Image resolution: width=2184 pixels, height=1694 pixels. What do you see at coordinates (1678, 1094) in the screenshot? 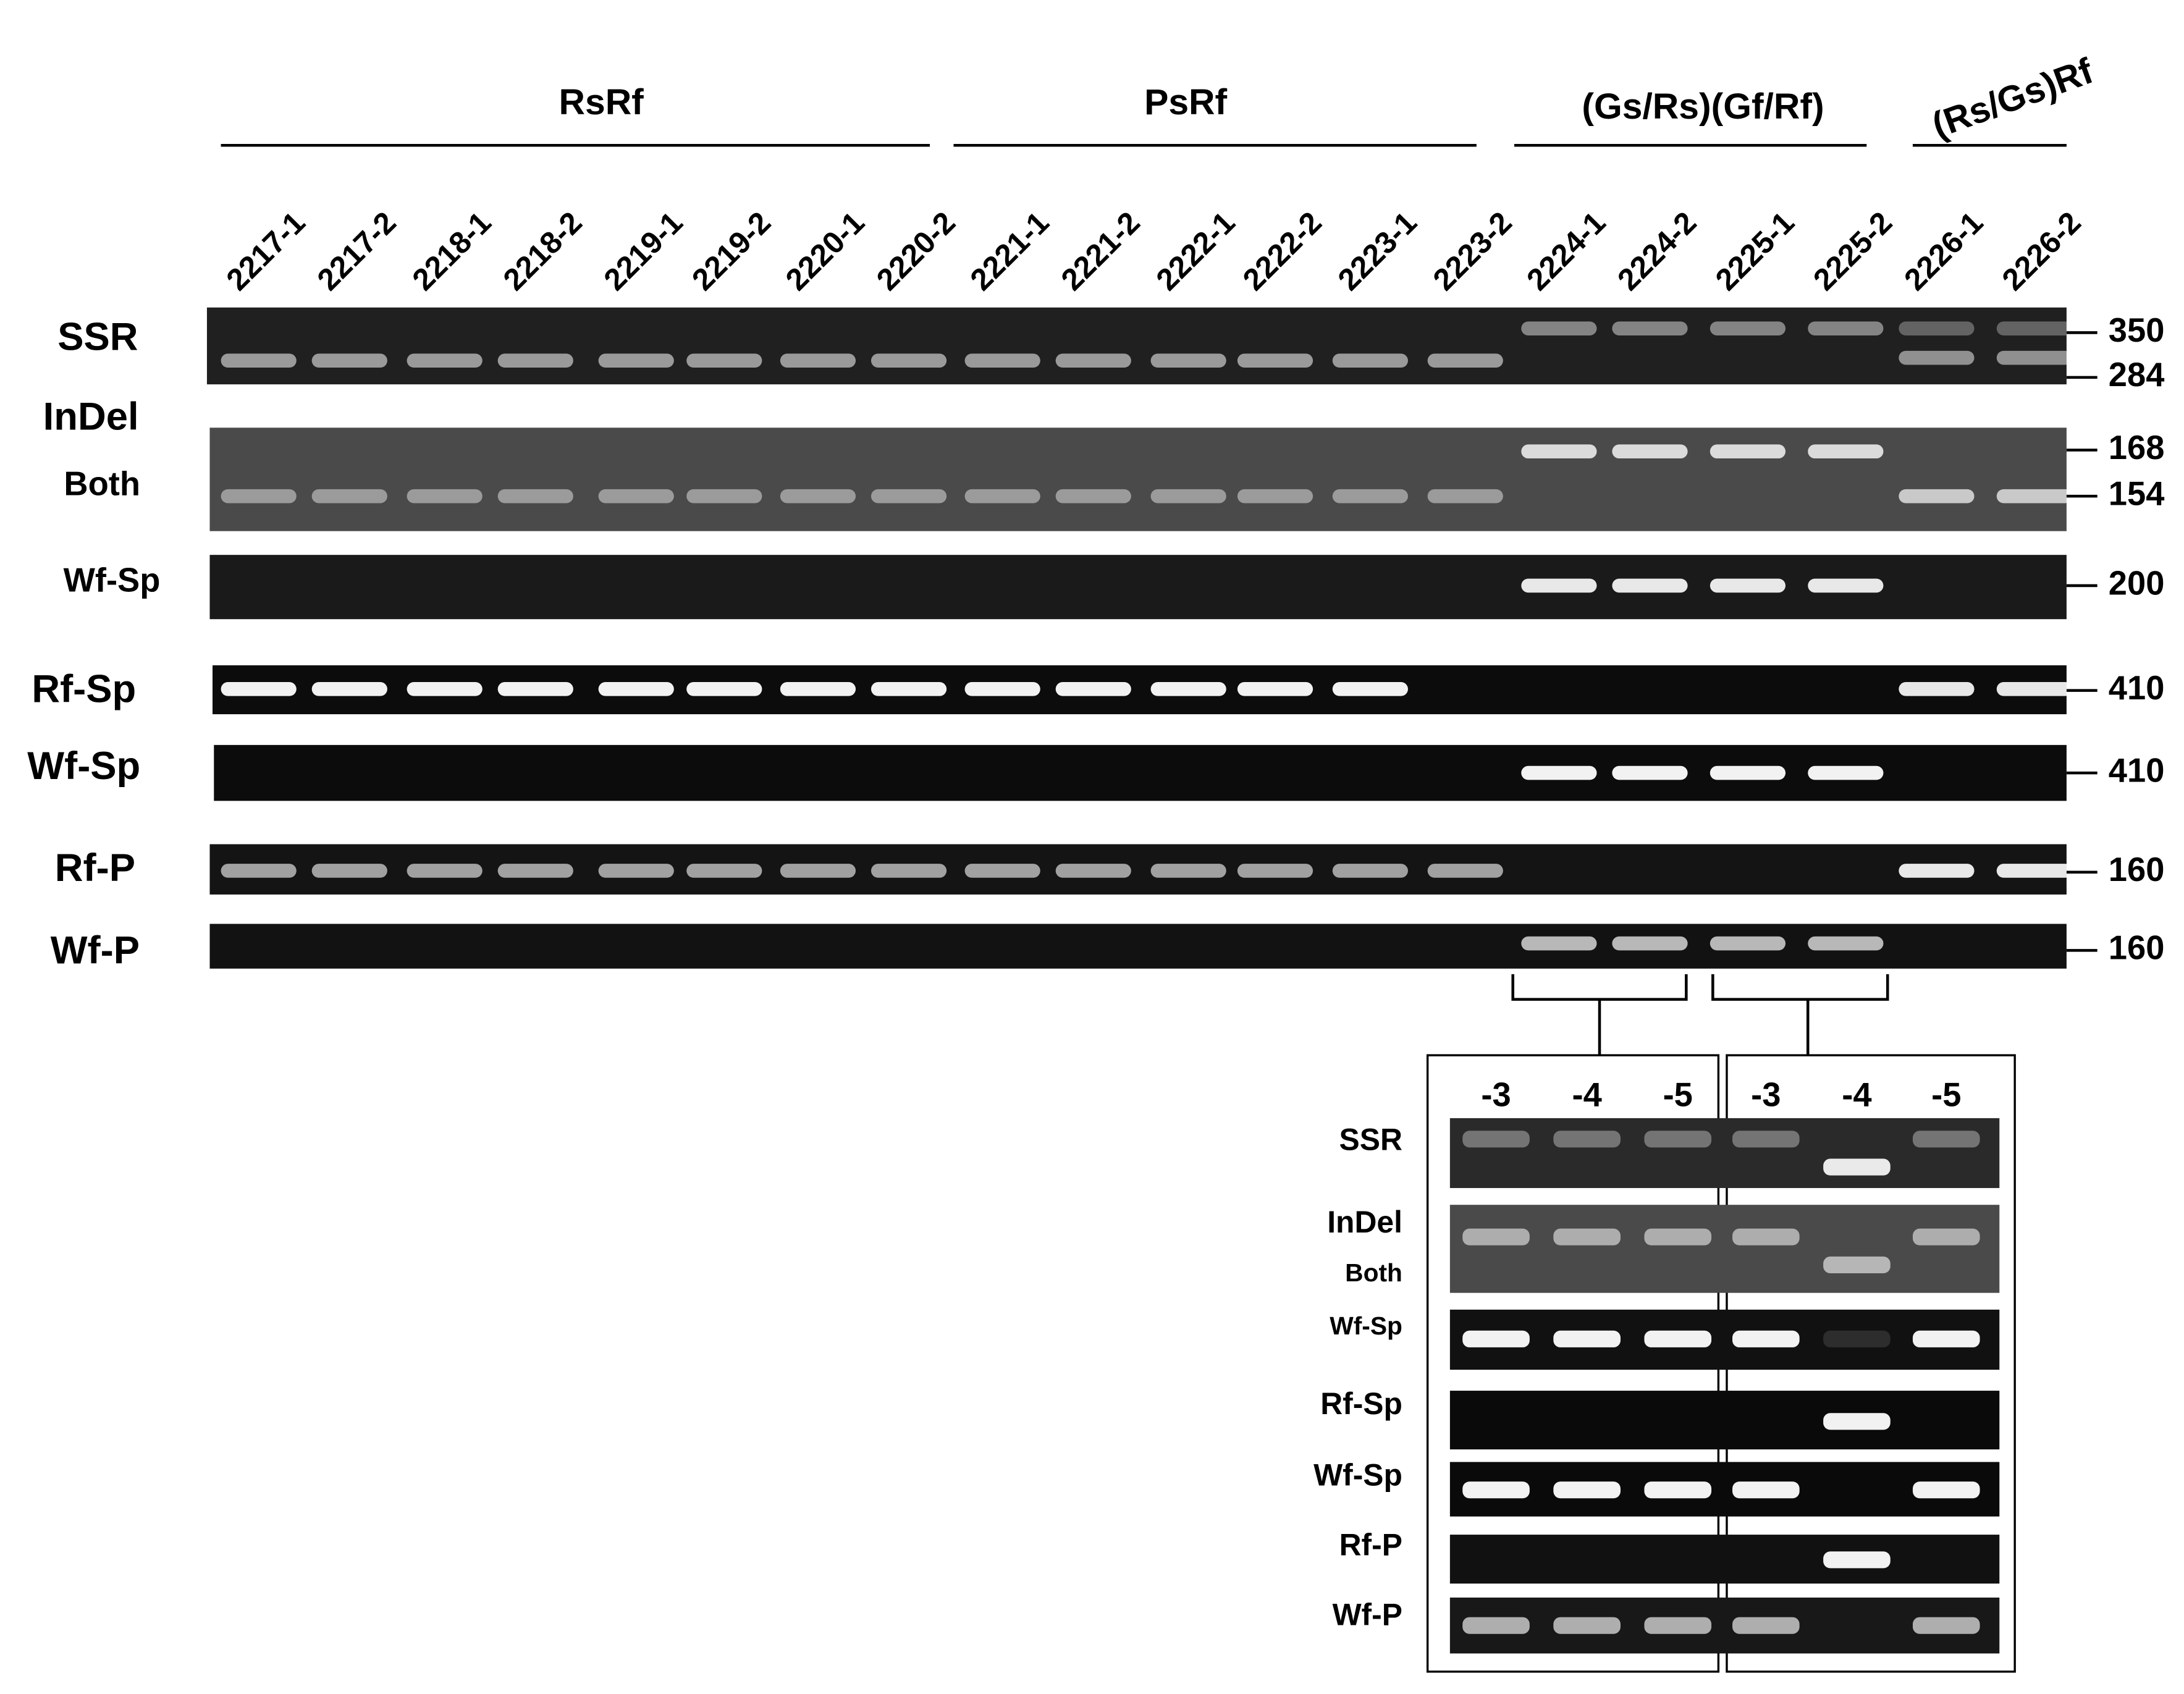
I see `column-label: -5` at bounding box center [1678, 1094].